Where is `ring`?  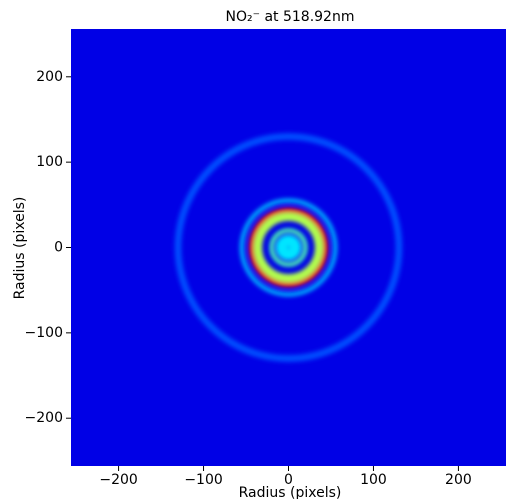 ring is located at coordinates (288, 247).